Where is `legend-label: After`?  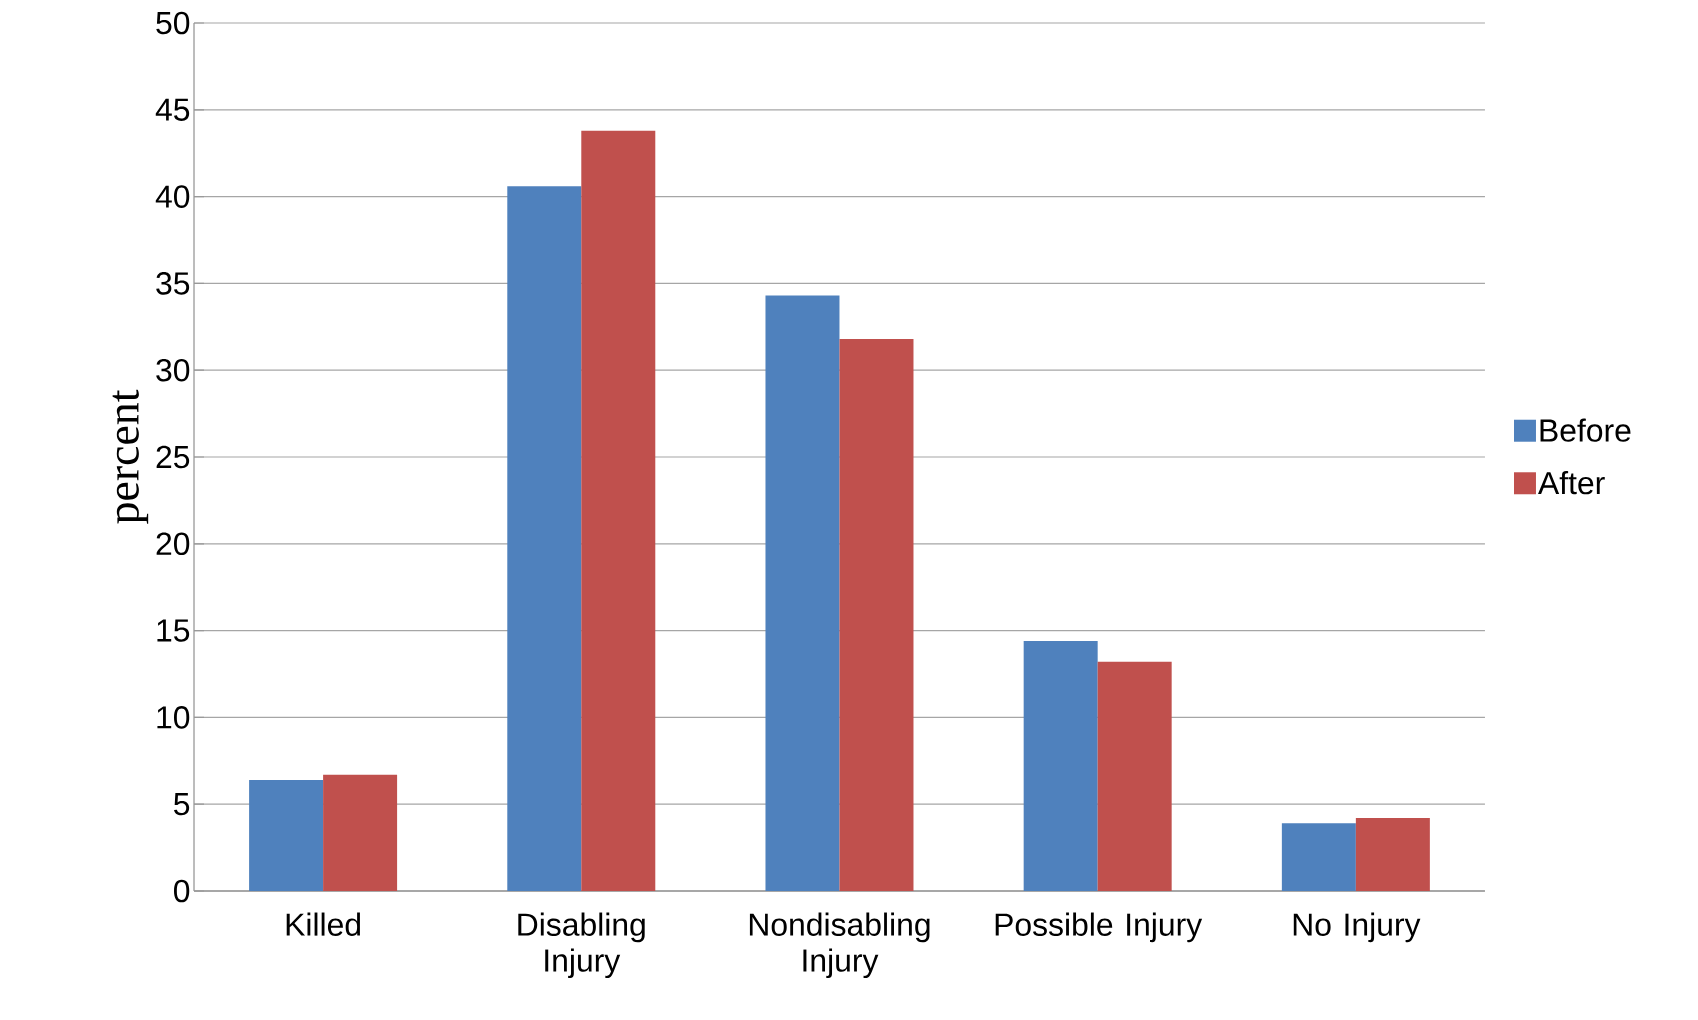
legend-label: After is located at coordinates (1571, 483).